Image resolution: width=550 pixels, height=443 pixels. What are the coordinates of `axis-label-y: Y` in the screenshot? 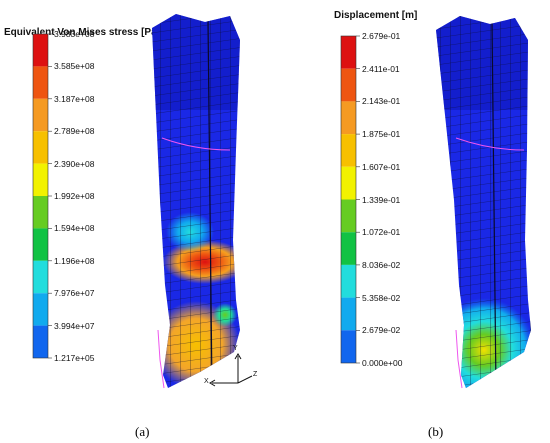 It's located at (235, 348).